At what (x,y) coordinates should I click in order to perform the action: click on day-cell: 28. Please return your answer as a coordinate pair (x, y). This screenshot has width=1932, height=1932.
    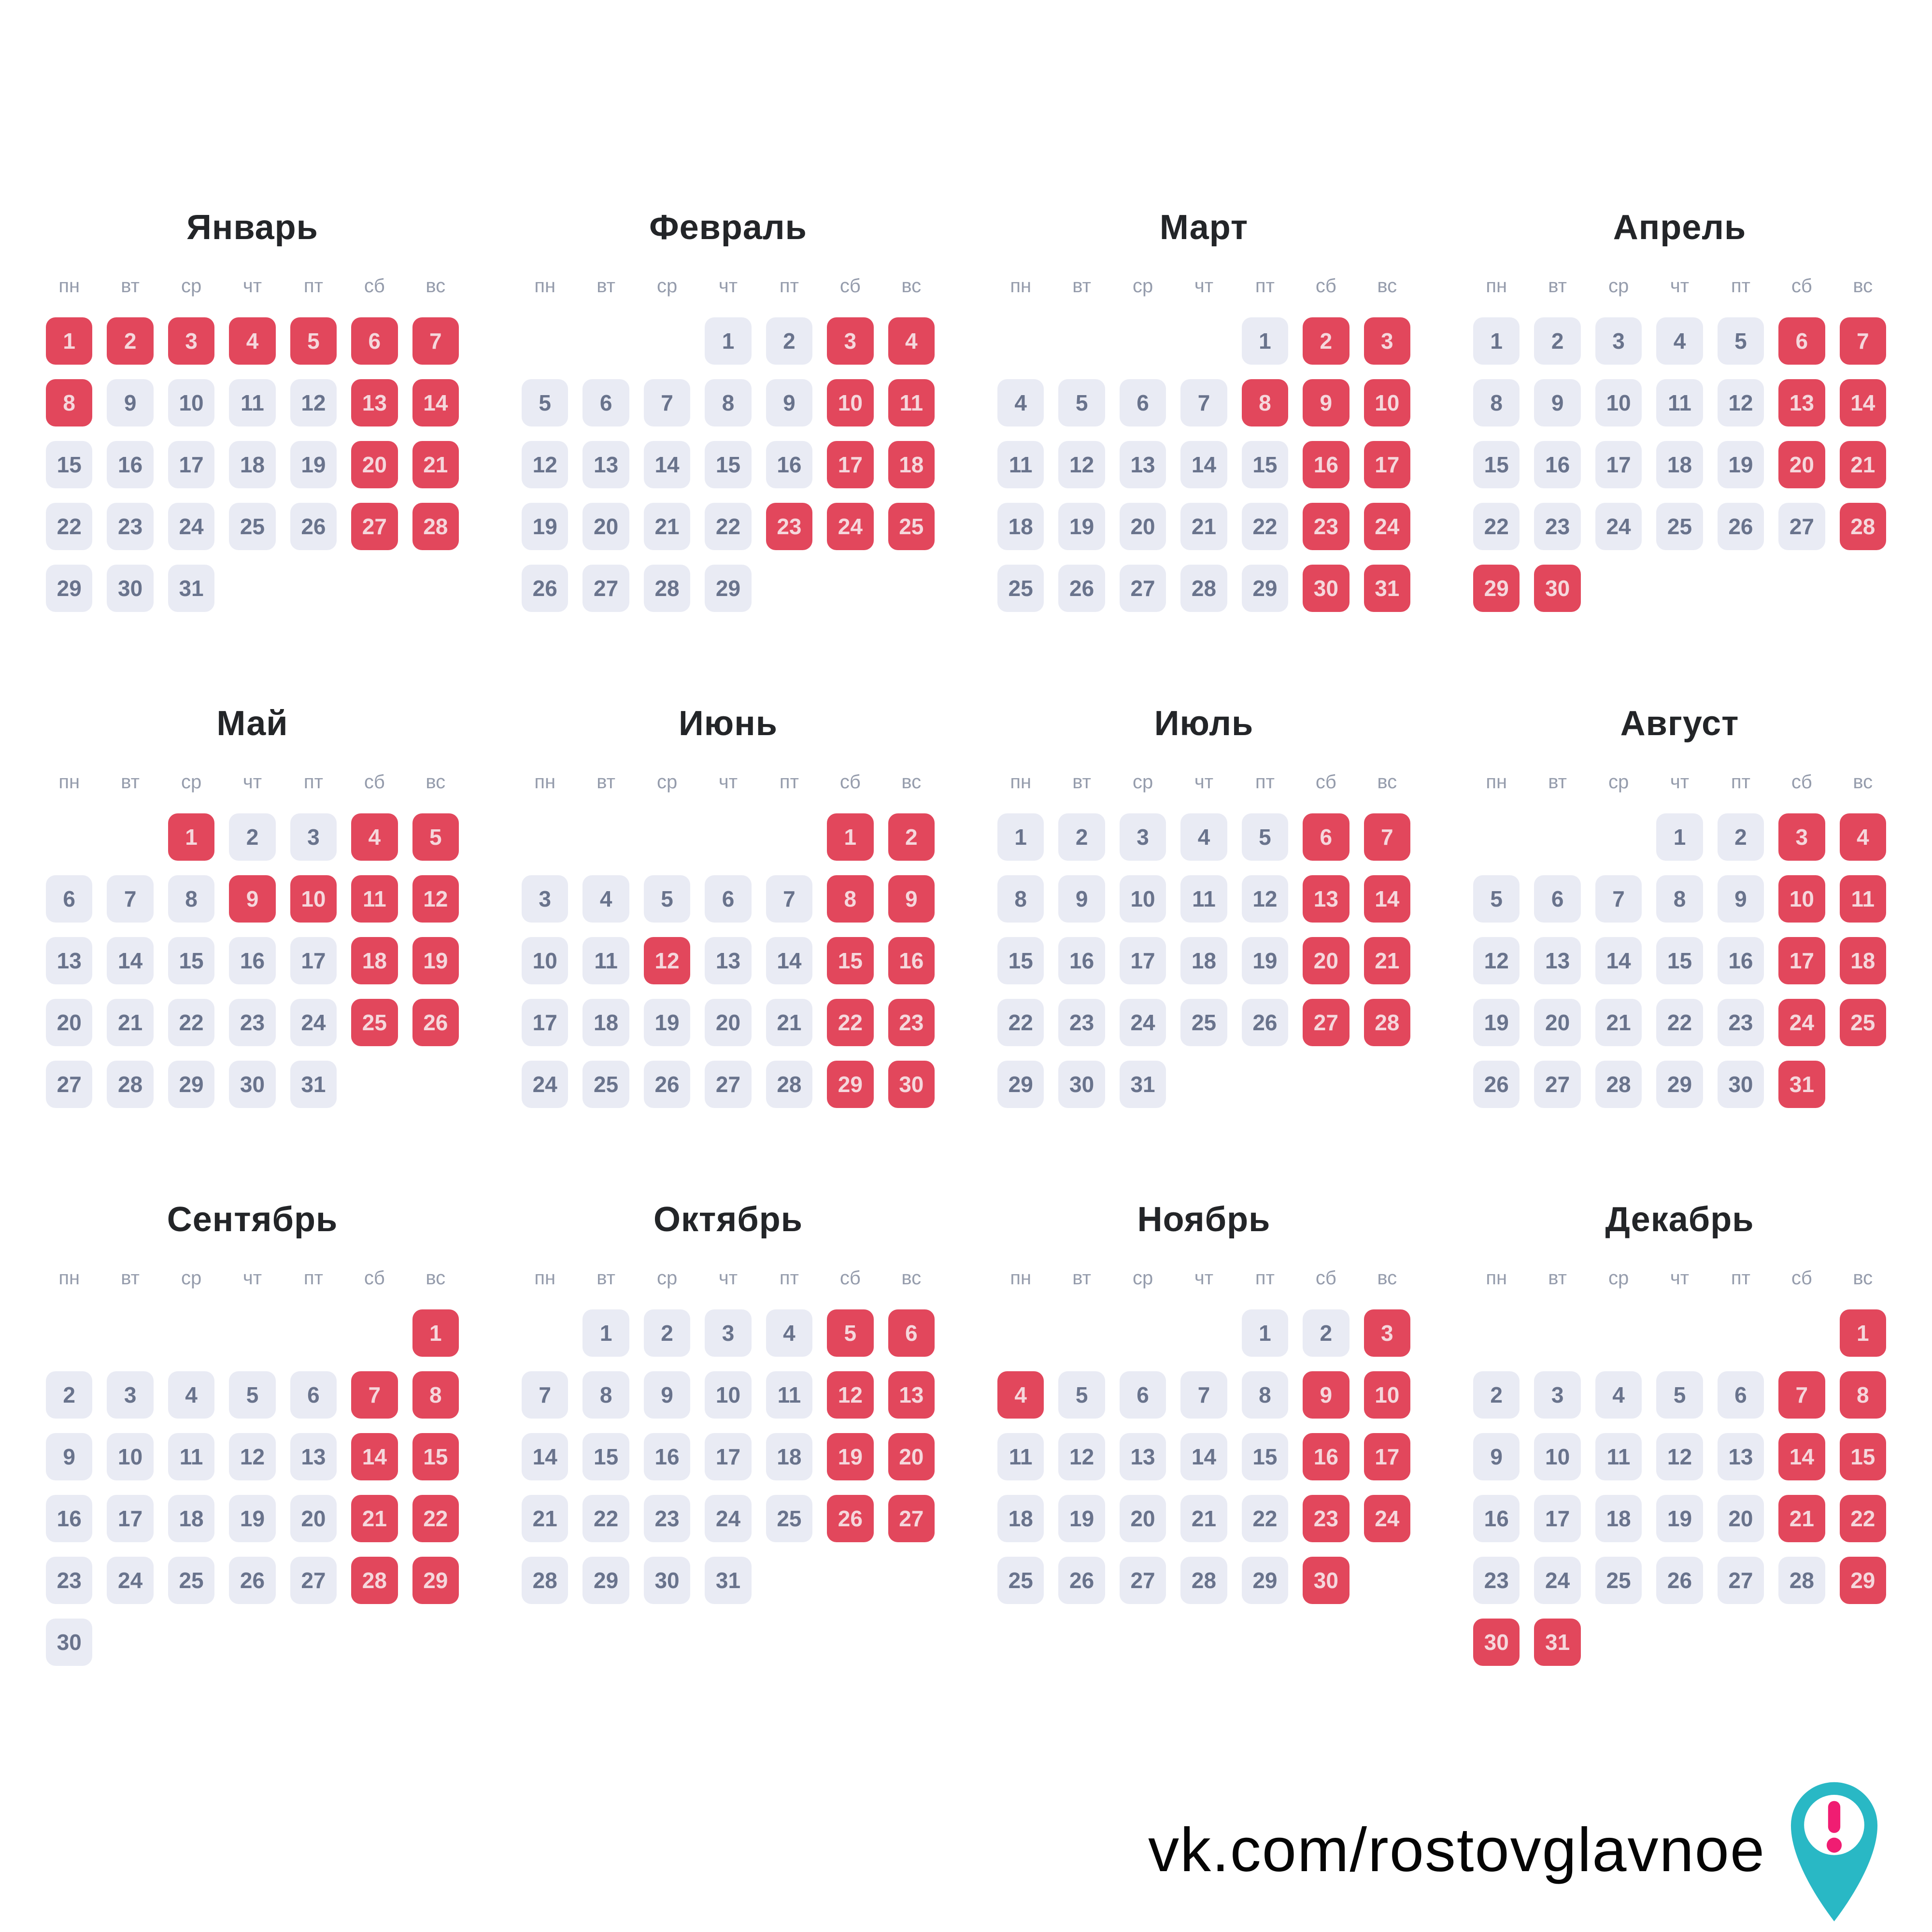
    Looking at the image, I should click on (667, 588).